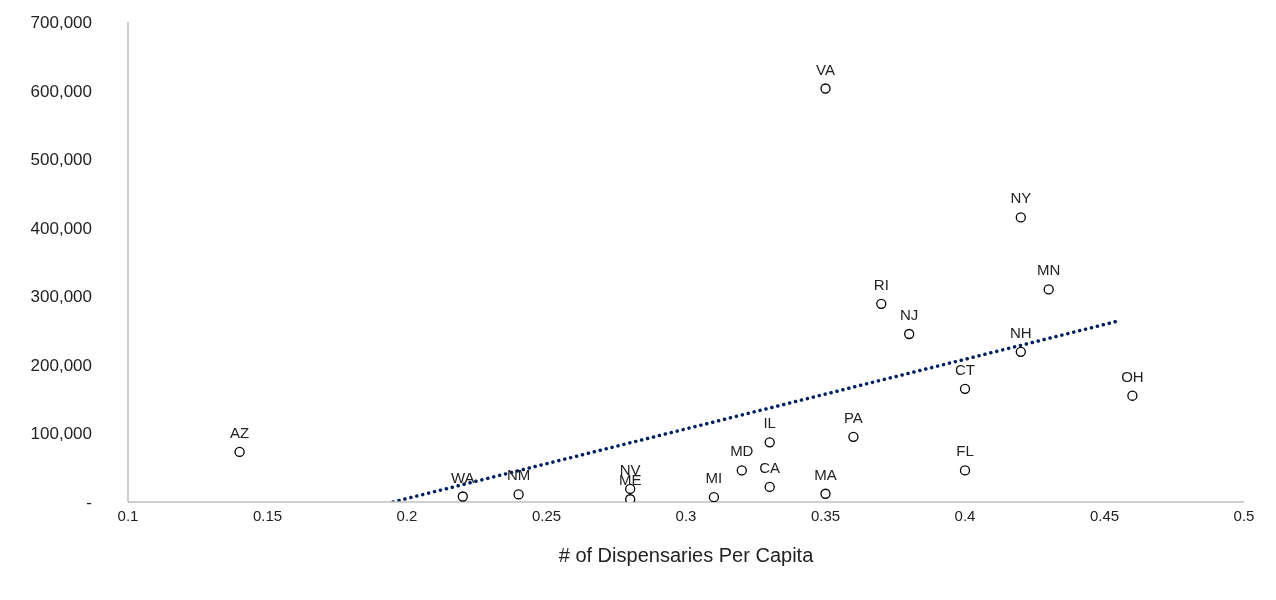 Image resolution: width=1276 pixels, height=600 pixels. I want to click on x-tick-label: 0.5, so click(1244, 515).